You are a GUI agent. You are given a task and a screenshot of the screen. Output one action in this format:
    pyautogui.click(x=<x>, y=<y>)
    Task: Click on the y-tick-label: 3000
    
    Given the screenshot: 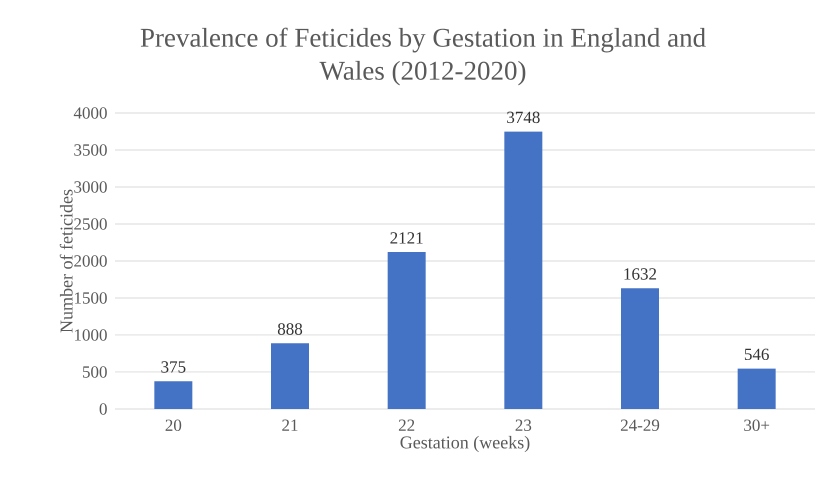 What is the action you would take?
    pyautogui.click(x=90, y=187)
    